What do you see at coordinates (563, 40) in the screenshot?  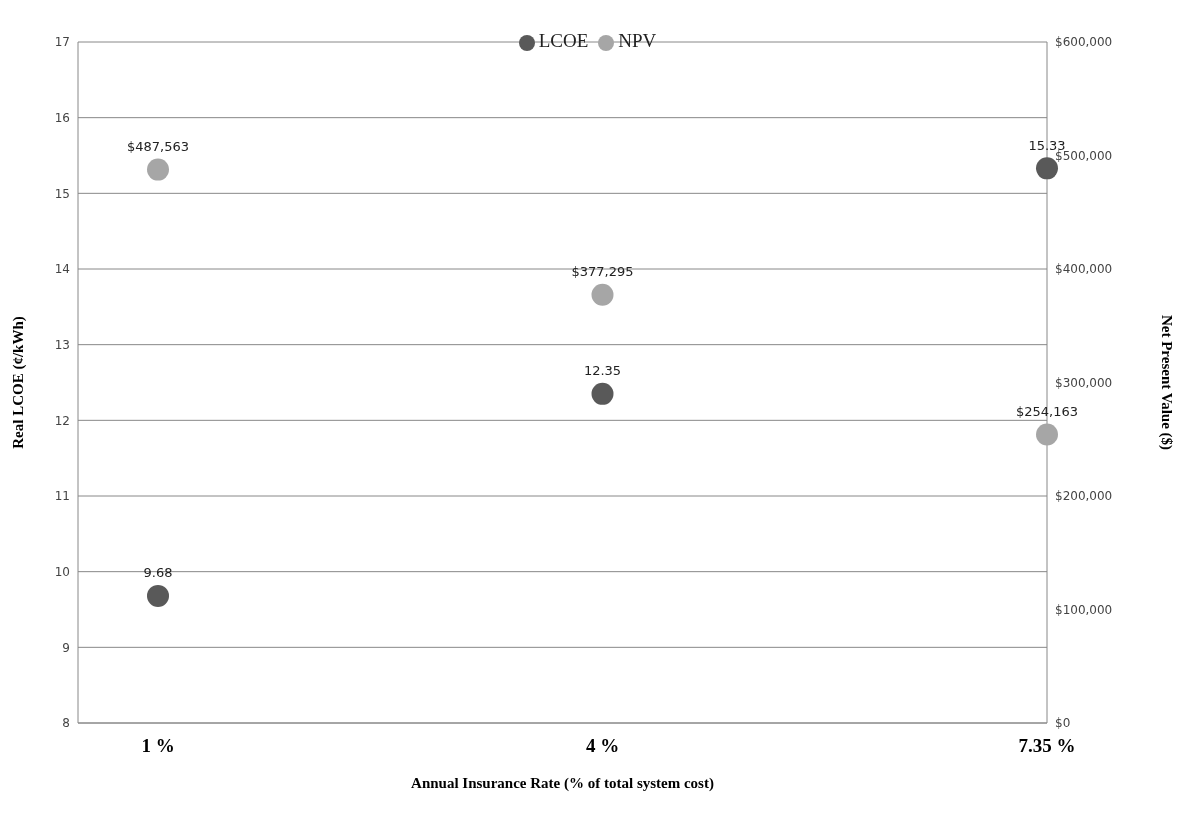 I see `legend-label: LCOE` at bounding box center [563, 40].